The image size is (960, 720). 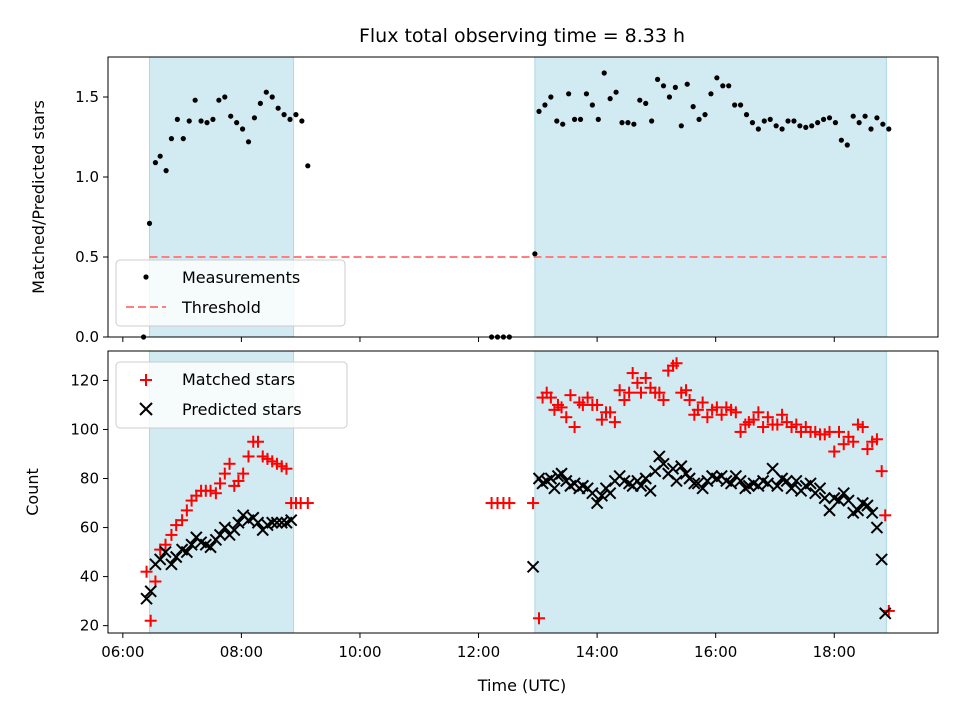 I want to click on ratio-panel-ylabel: Matched/Predicted stars, so click(x=38, y=197).